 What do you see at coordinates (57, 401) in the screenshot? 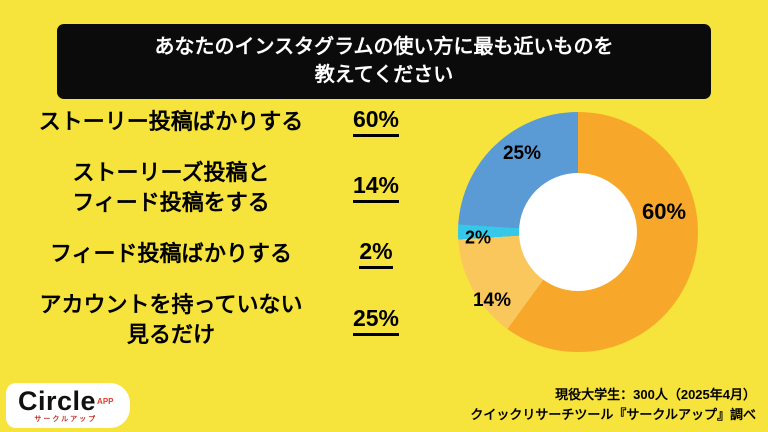
I see `logo-brand-text: Circle` at bounding box center [57, 401].